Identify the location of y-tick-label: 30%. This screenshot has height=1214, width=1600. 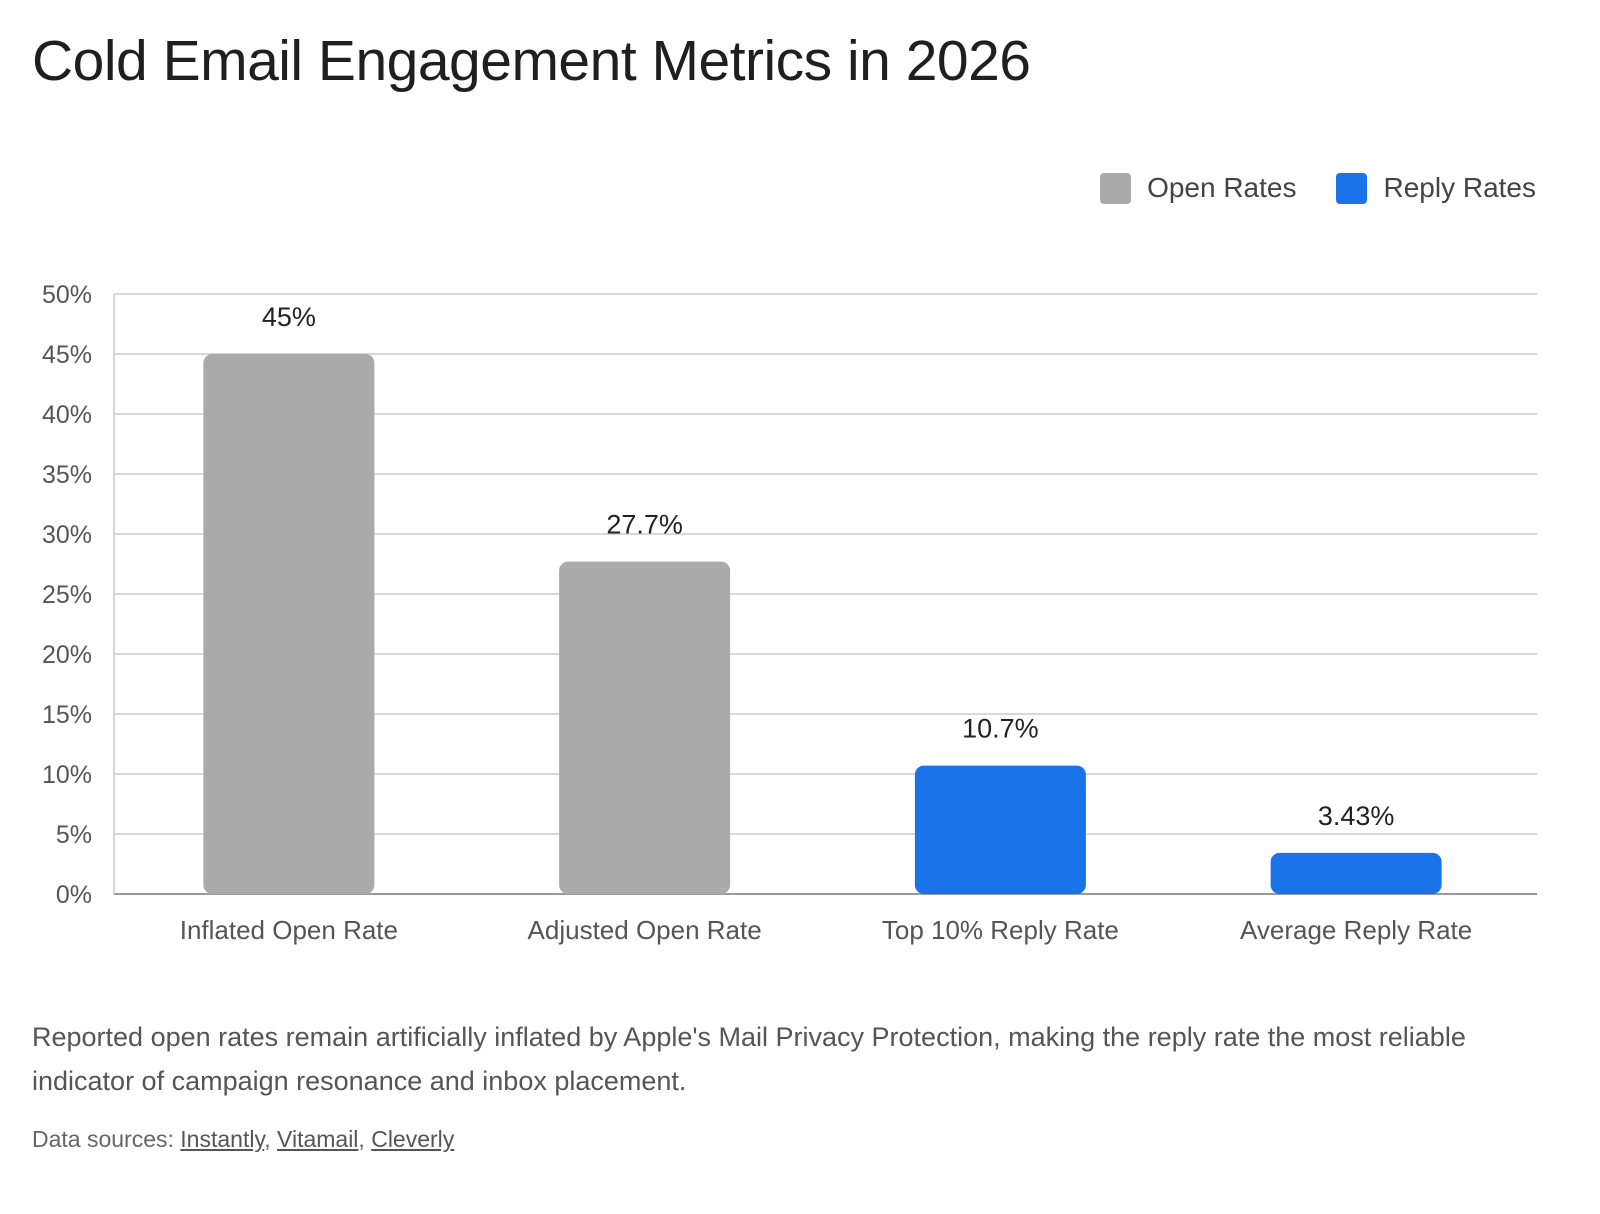
(67, 535).